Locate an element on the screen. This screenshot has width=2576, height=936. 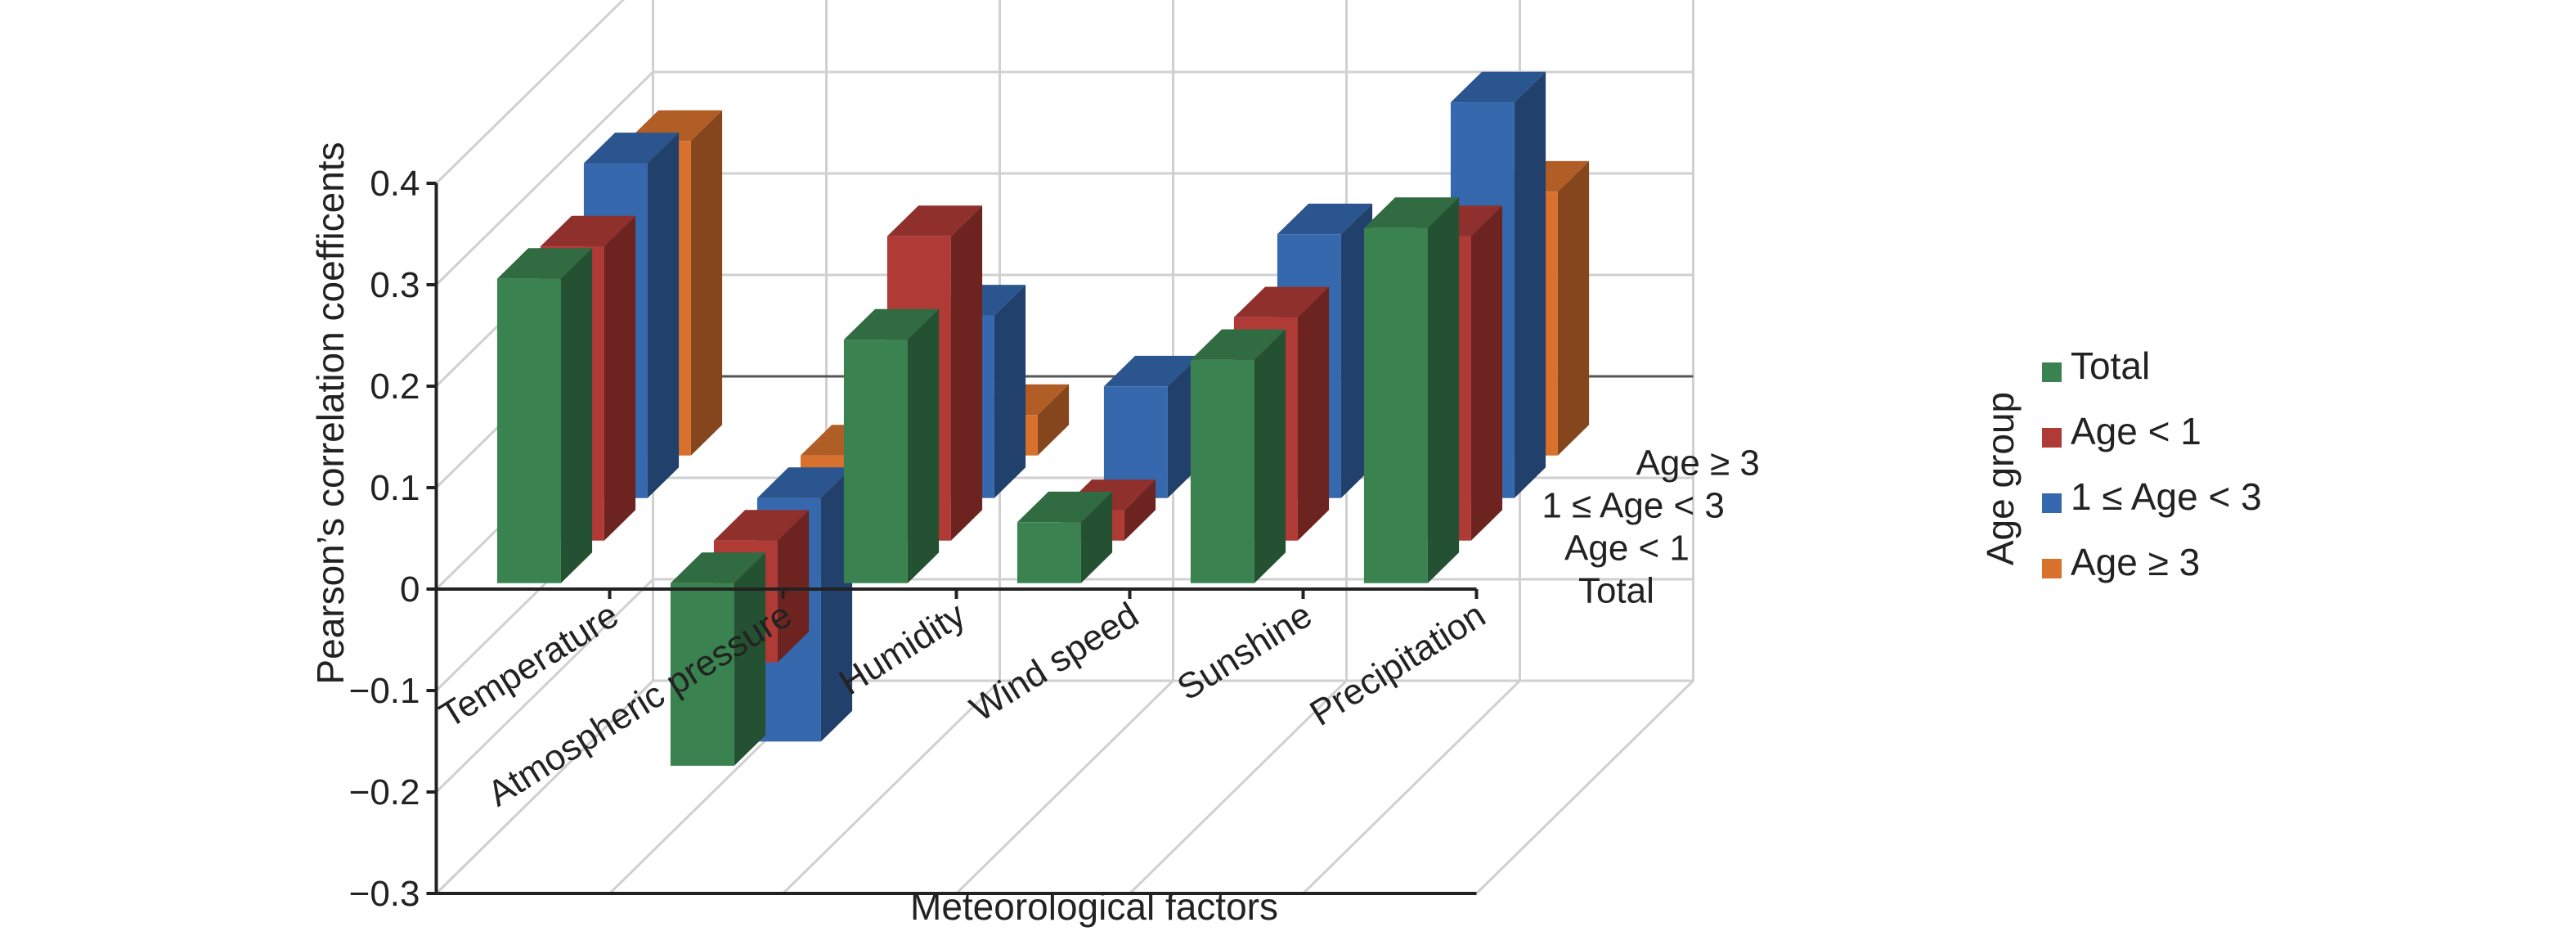
y-tick-label: 0.3 is located at coordinates (395, 285).